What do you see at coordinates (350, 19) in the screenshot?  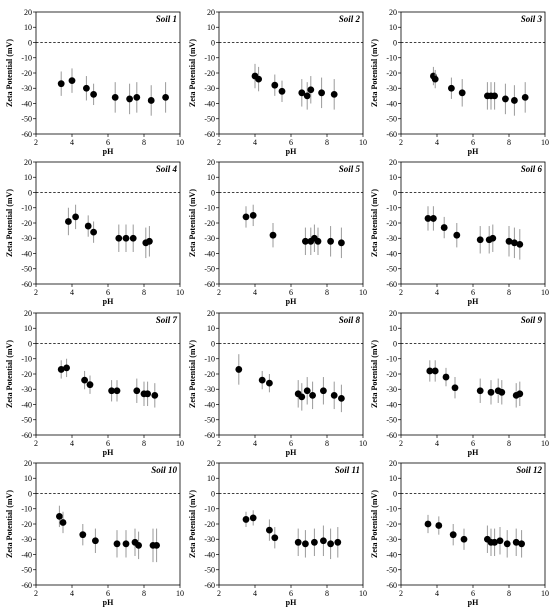 I see `chart-title: Soil 2` at bounding box center [350, 19].